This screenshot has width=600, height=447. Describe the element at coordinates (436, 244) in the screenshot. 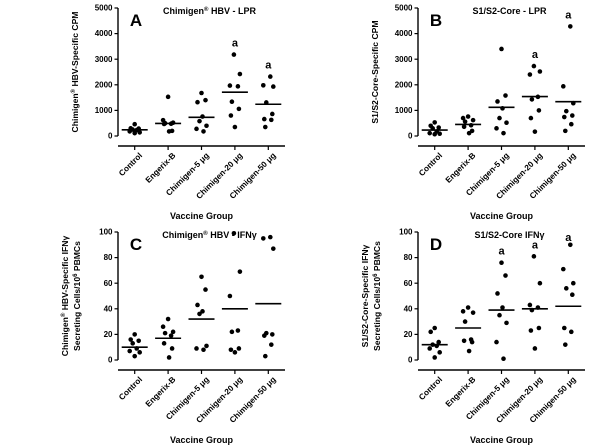

I see `panel-letter: D` at that location.